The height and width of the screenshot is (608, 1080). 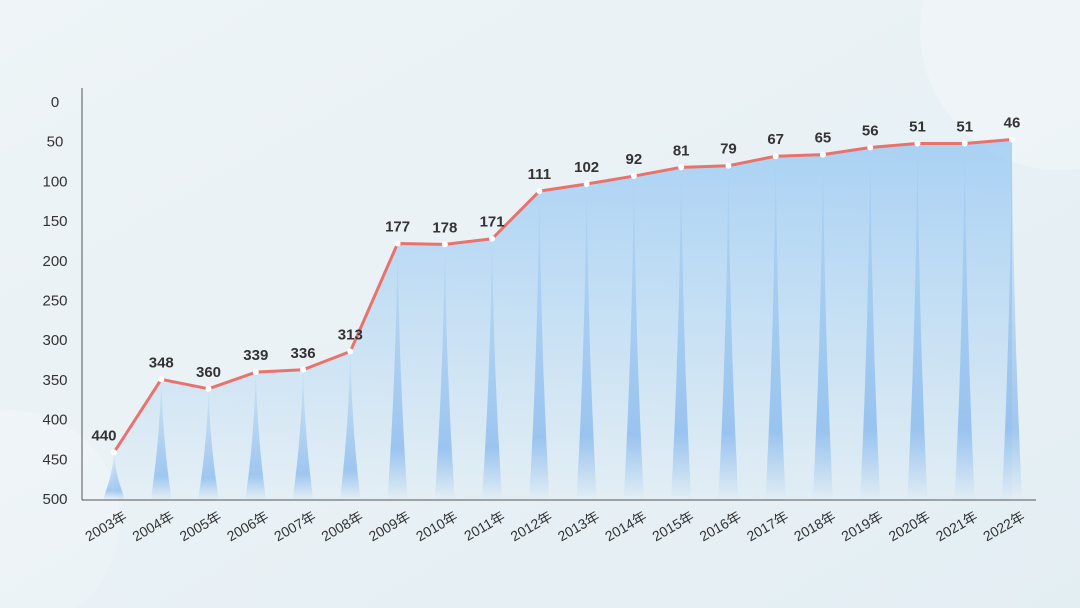 What do you see at coordinates (444, 227) in the screenshot?
I see `value-label: 178` at bounding box center [444, 227].